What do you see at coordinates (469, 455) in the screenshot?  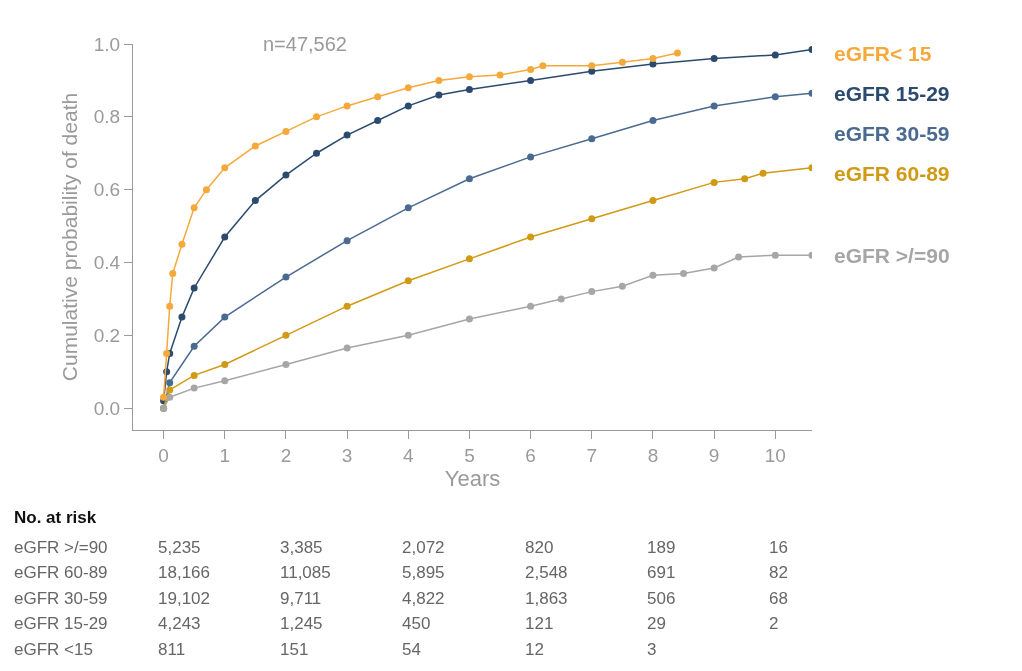 I see `x-tick-label: 5` at bounding box center [469, 455].